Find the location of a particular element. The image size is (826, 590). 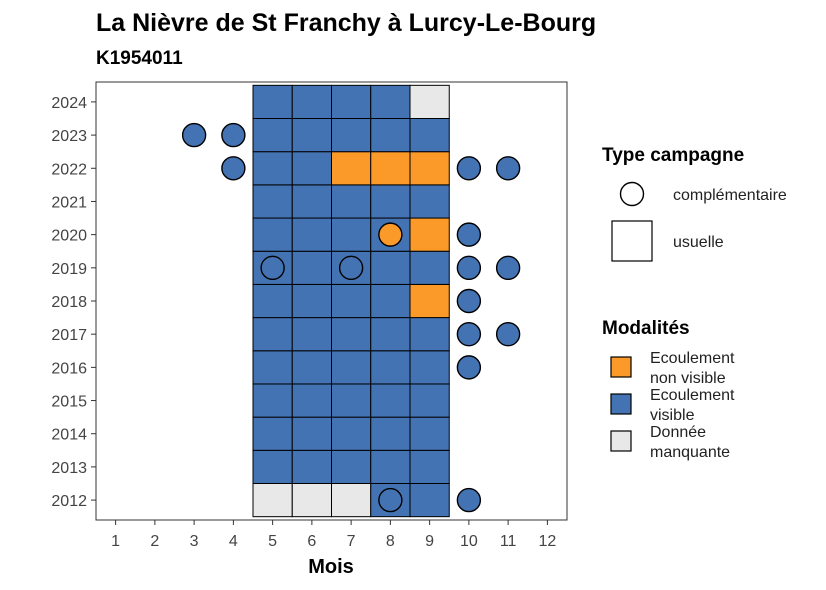

legend-label-ecoulement-non-visible: Ecoulement non visible is located at coordinates (692, 368).